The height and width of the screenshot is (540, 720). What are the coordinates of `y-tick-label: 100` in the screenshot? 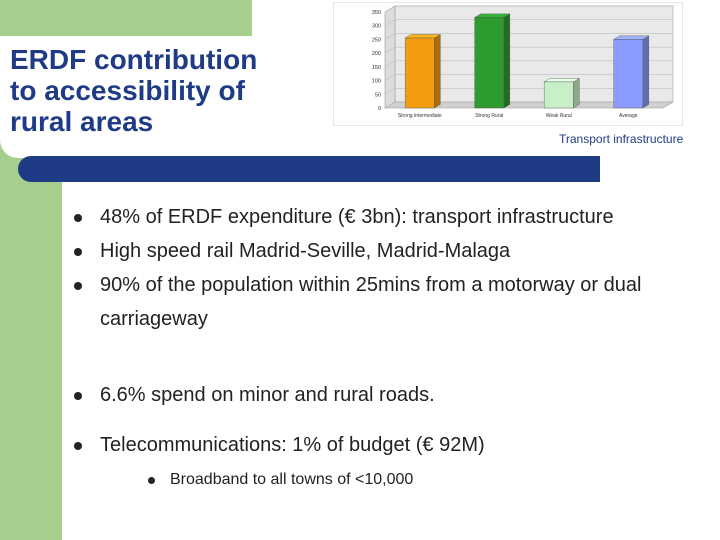 It's located at (376, 82).